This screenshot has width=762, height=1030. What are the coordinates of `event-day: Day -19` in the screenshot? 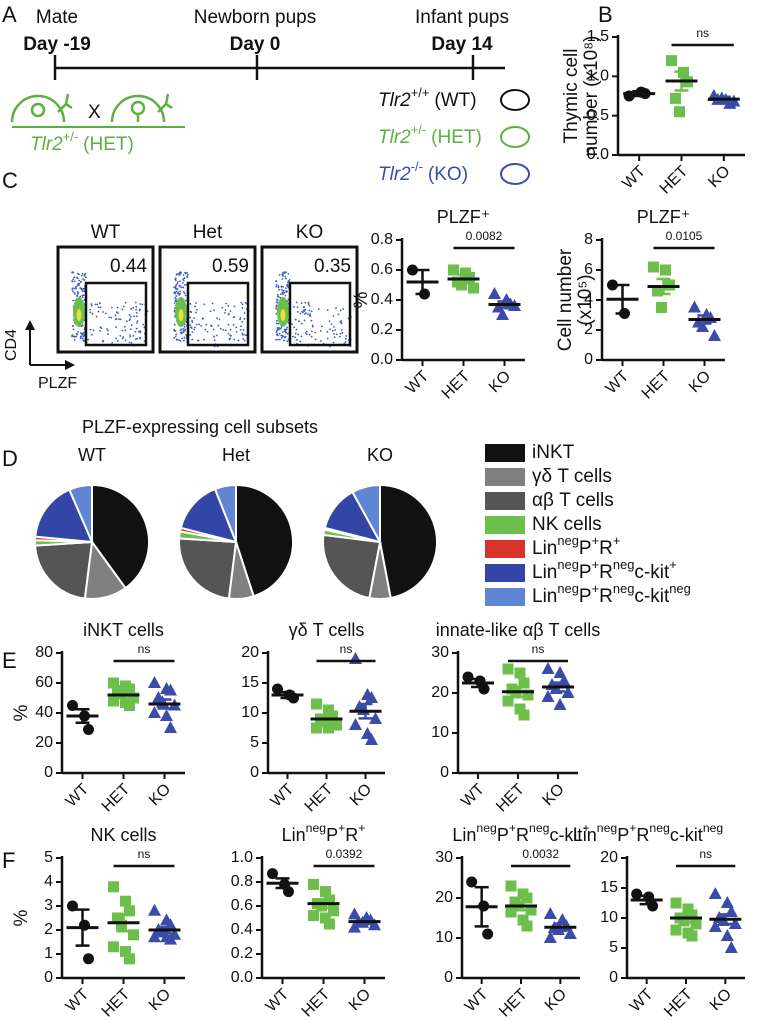 It's located at (57, 44).